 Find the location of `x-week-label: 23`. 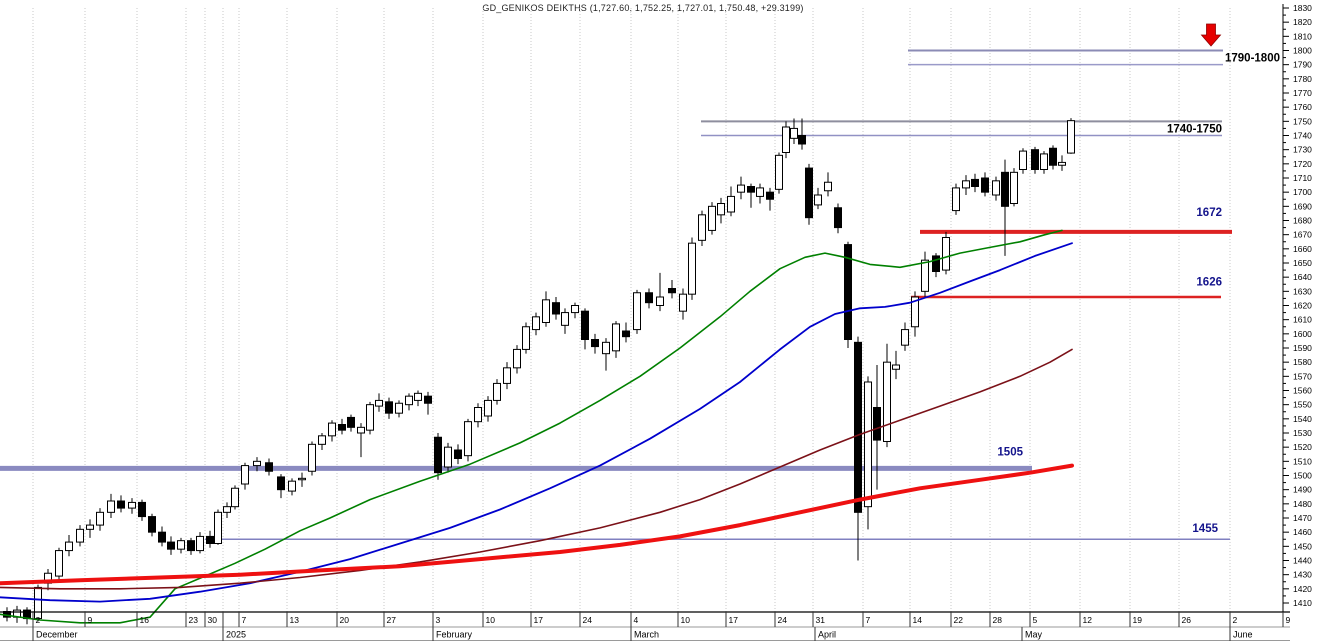

x-week-label: 23 is located at coordinates (194, 620).